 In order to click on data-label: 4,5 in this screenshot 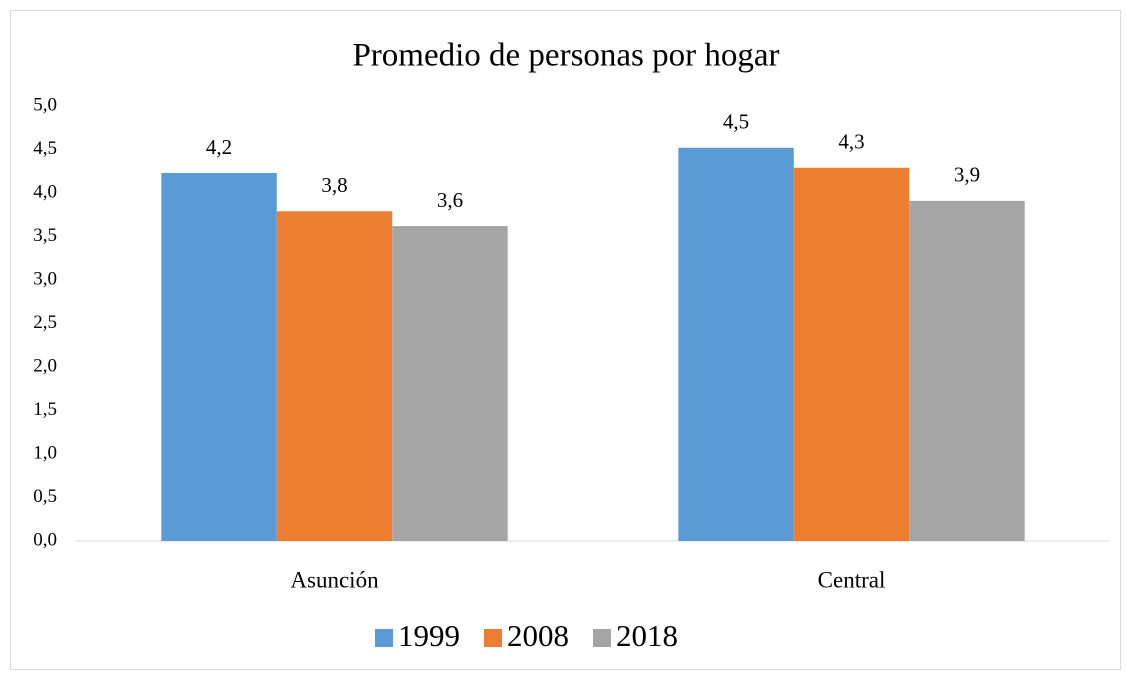, I will do `click(736, 122)`.